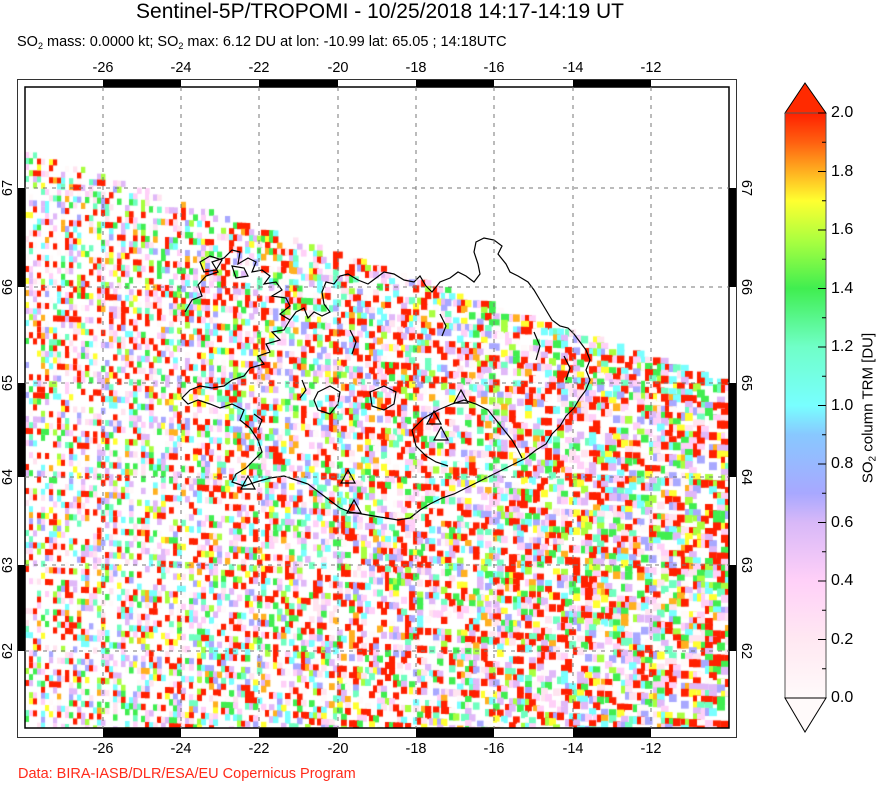  Describe the element at coordinates (842, 346) in the screenshot. I see `colorbar-tick-label: 1.2` at that location.